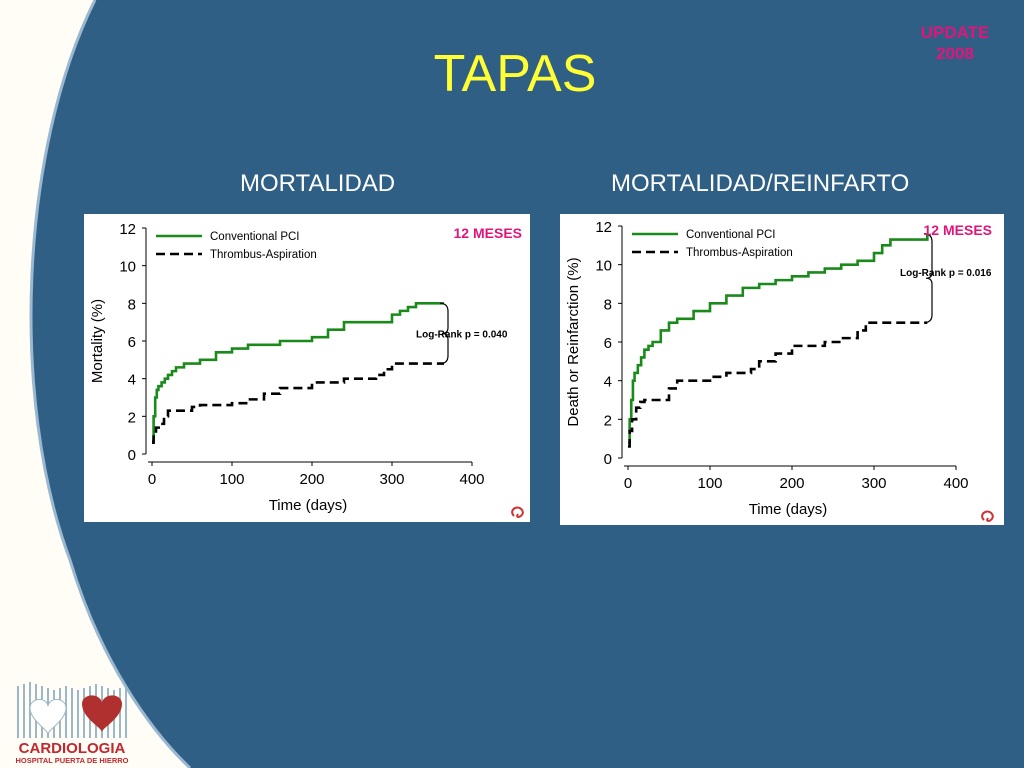 The width and height of the screenshot is (1024, 768). What do you see at coordinates (72, 760) in the screenshot?
I see `logo-subtitle: HOSPITAL PUERTA DE HIERRO` at bounding box center [72, 760].